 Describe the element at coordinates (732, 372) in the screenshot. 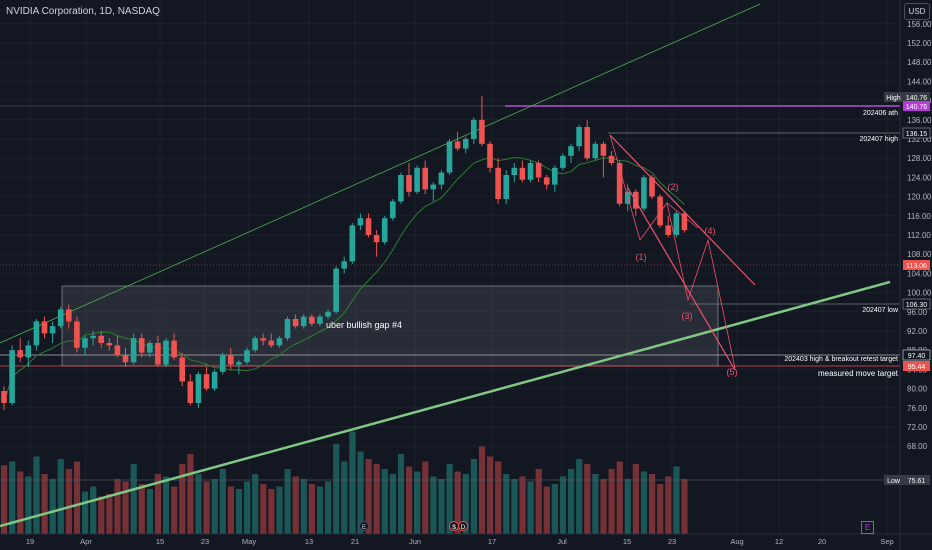

I see `wave-label: (5)` at that location.